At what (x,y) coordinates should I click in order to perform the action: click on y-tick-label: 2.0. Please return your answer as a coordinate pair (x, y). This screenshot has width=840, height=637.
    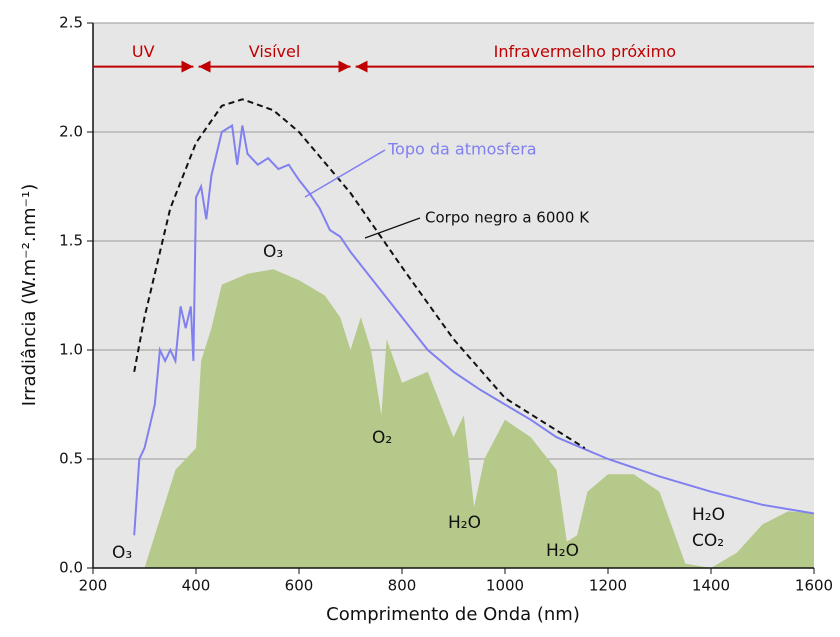
    Looking at the image, I should click on (71, 132).